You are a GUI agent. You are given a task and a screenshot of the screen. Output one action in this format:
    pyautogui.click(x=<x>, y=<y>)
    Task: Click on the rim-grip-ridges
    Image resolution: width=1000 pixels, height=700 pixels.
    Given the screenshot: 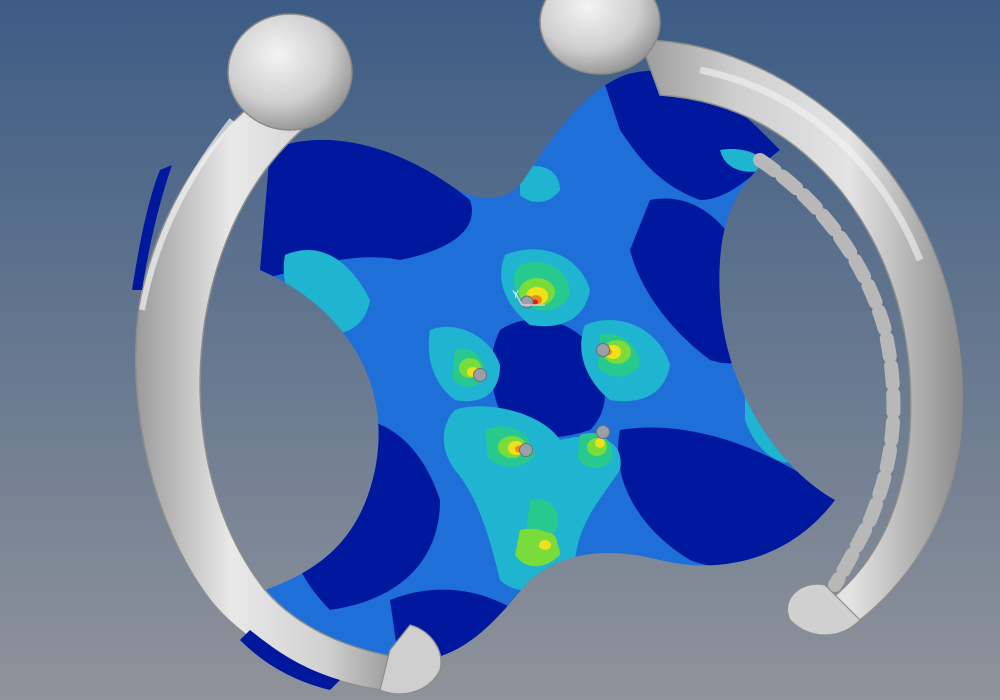 What is the action you would take?
    pyautogui.click(x=827, y=372)
    